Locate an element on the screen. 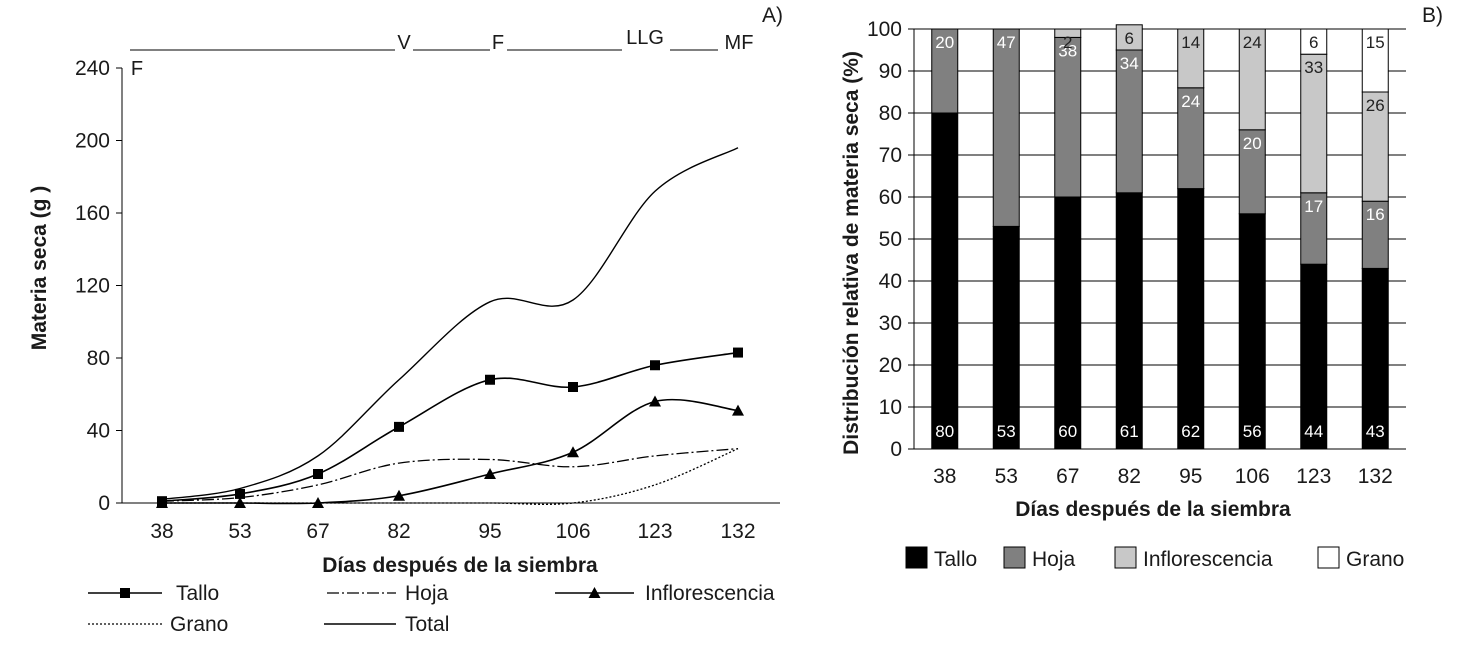  line-chart-y-tick-label: 40 is located at coordinates (98, 431).